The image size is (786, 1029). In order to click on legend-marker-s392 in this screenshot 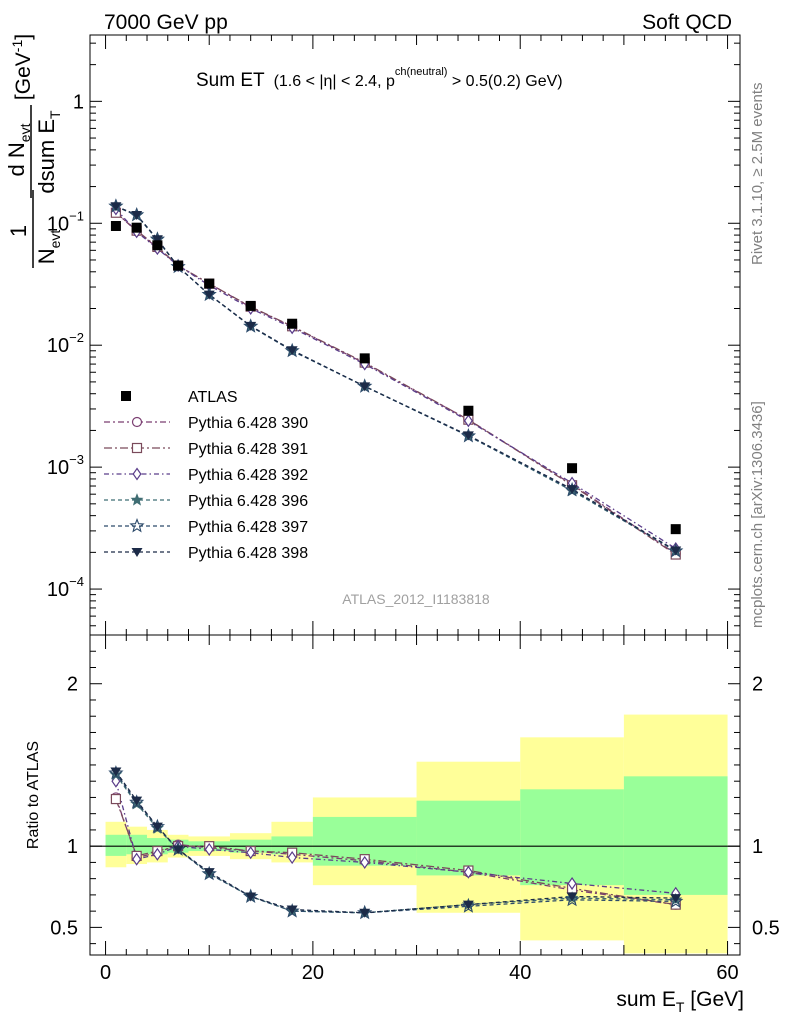, I will do `click(137, 474)`.